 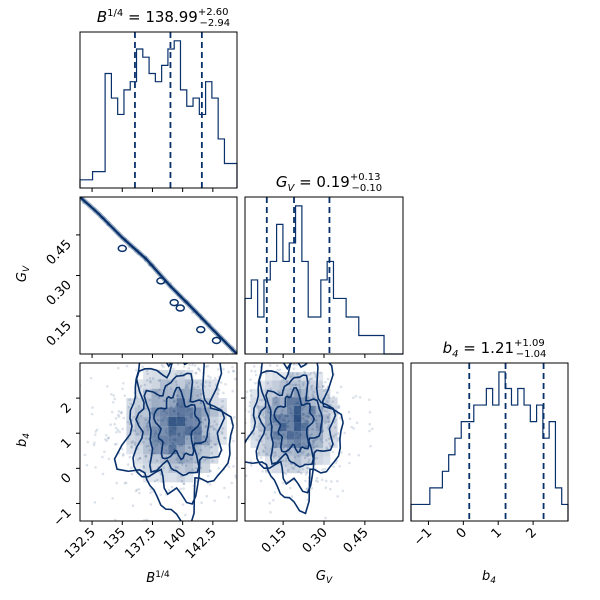 I want to click on histogram-b4-steps, so click(x=489, y=446).